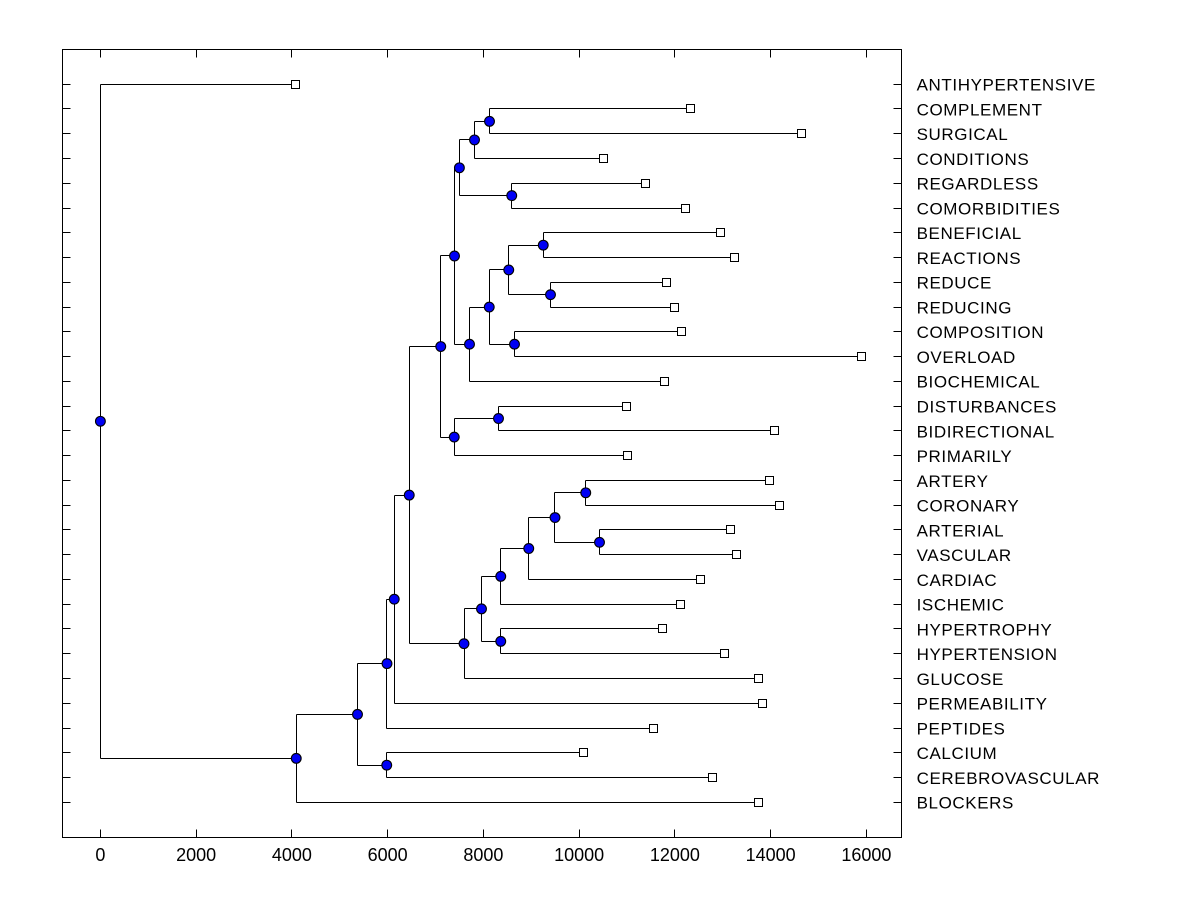 Image resolution: width=1200 pixels, height=900 pixels. I want to click on svg-text: BIOCHEMICAL, so click(979, 382).